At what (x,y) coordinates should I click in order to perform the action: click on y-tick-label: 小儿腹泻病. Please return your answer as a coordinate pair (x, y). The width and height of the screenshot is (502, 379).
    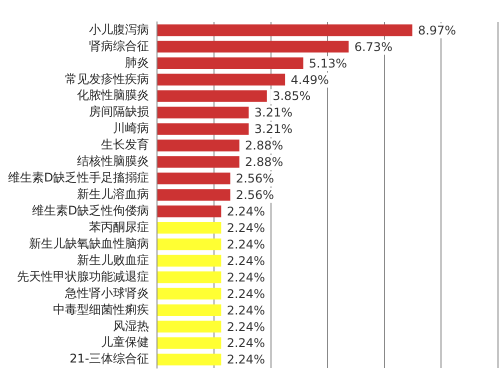
    Looking at the image, I should click on (119, 29).